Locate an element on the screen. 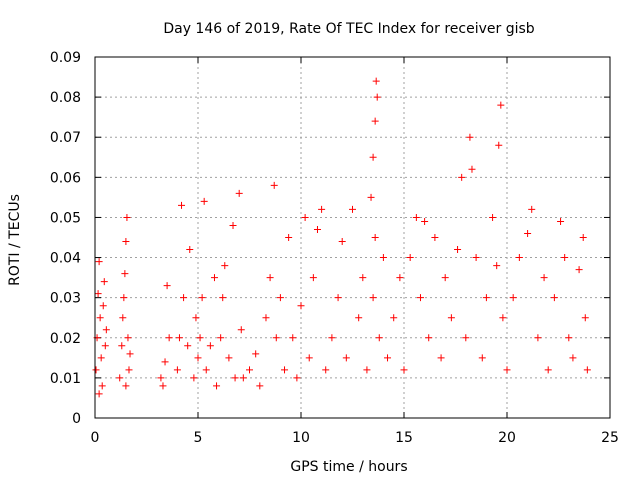 The height and width of the screenshot is (480, 640). y-axis-label: ROTI / TECUs is located at coordinates (15, 240).